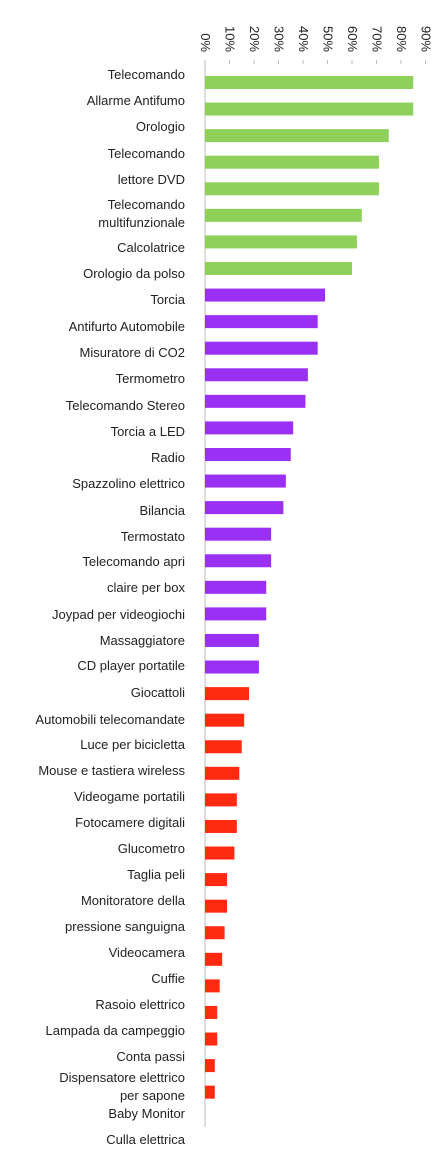 The width and height of the screenshot is (447, 1174). Describe the element at coordinates (162, 510) in the screenshot. I see `category-label: Bilancia` at that location.